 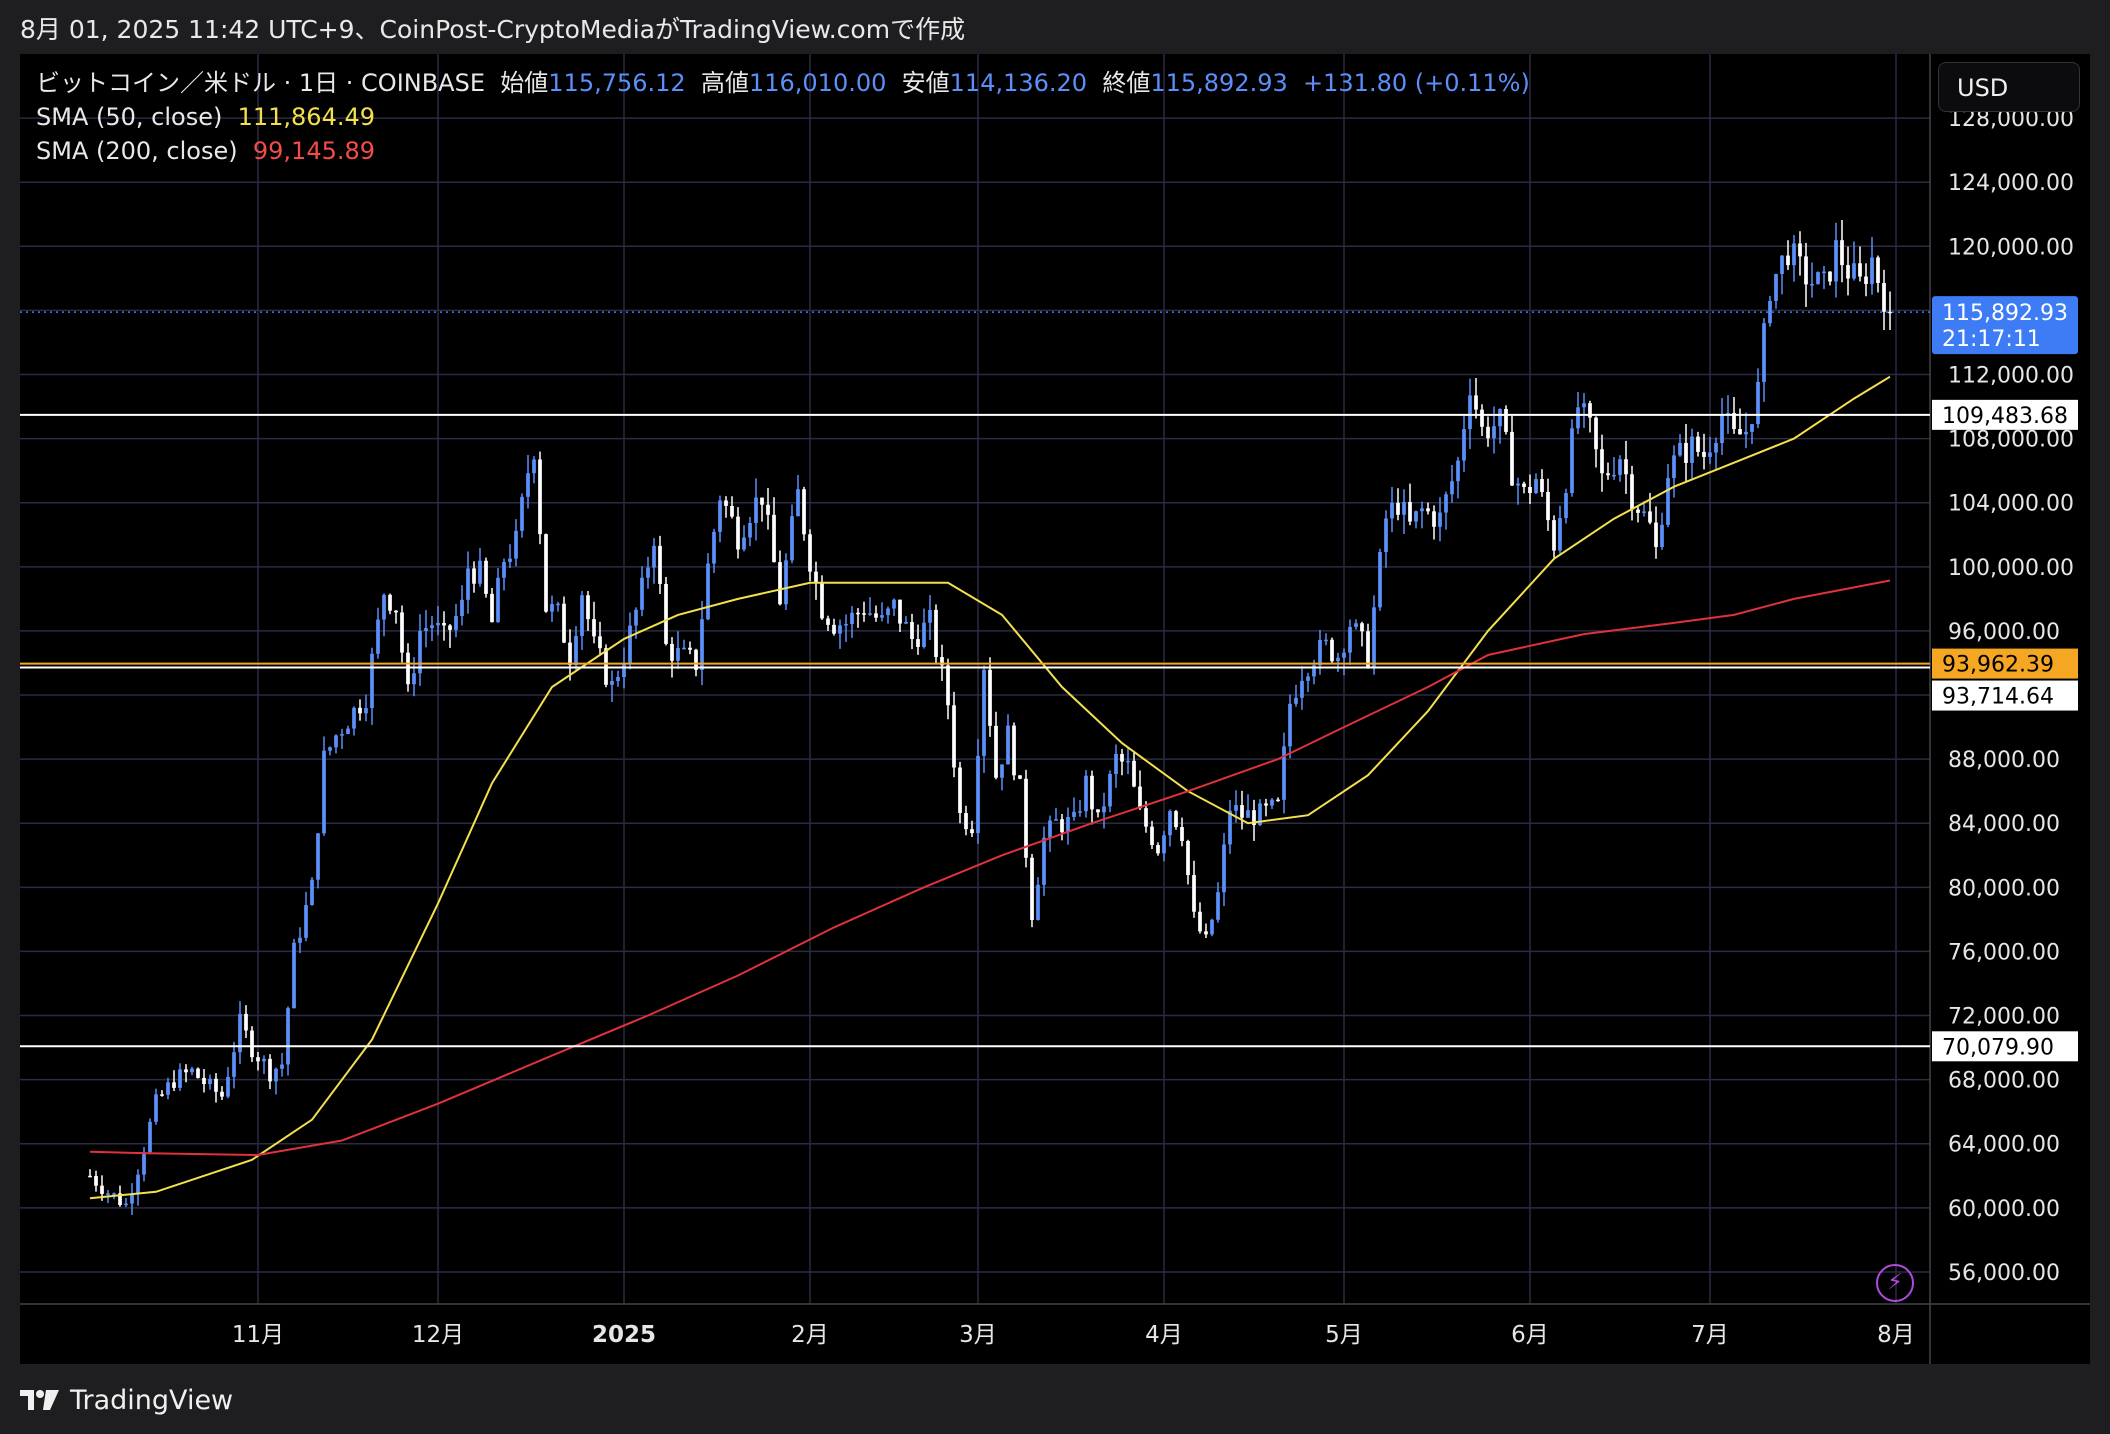 What do you see at coordinates (783, 151) in the screenshot?
I see `sma200-row: SMA (200, close) 99,145.89` at bounding box center [783, 151].